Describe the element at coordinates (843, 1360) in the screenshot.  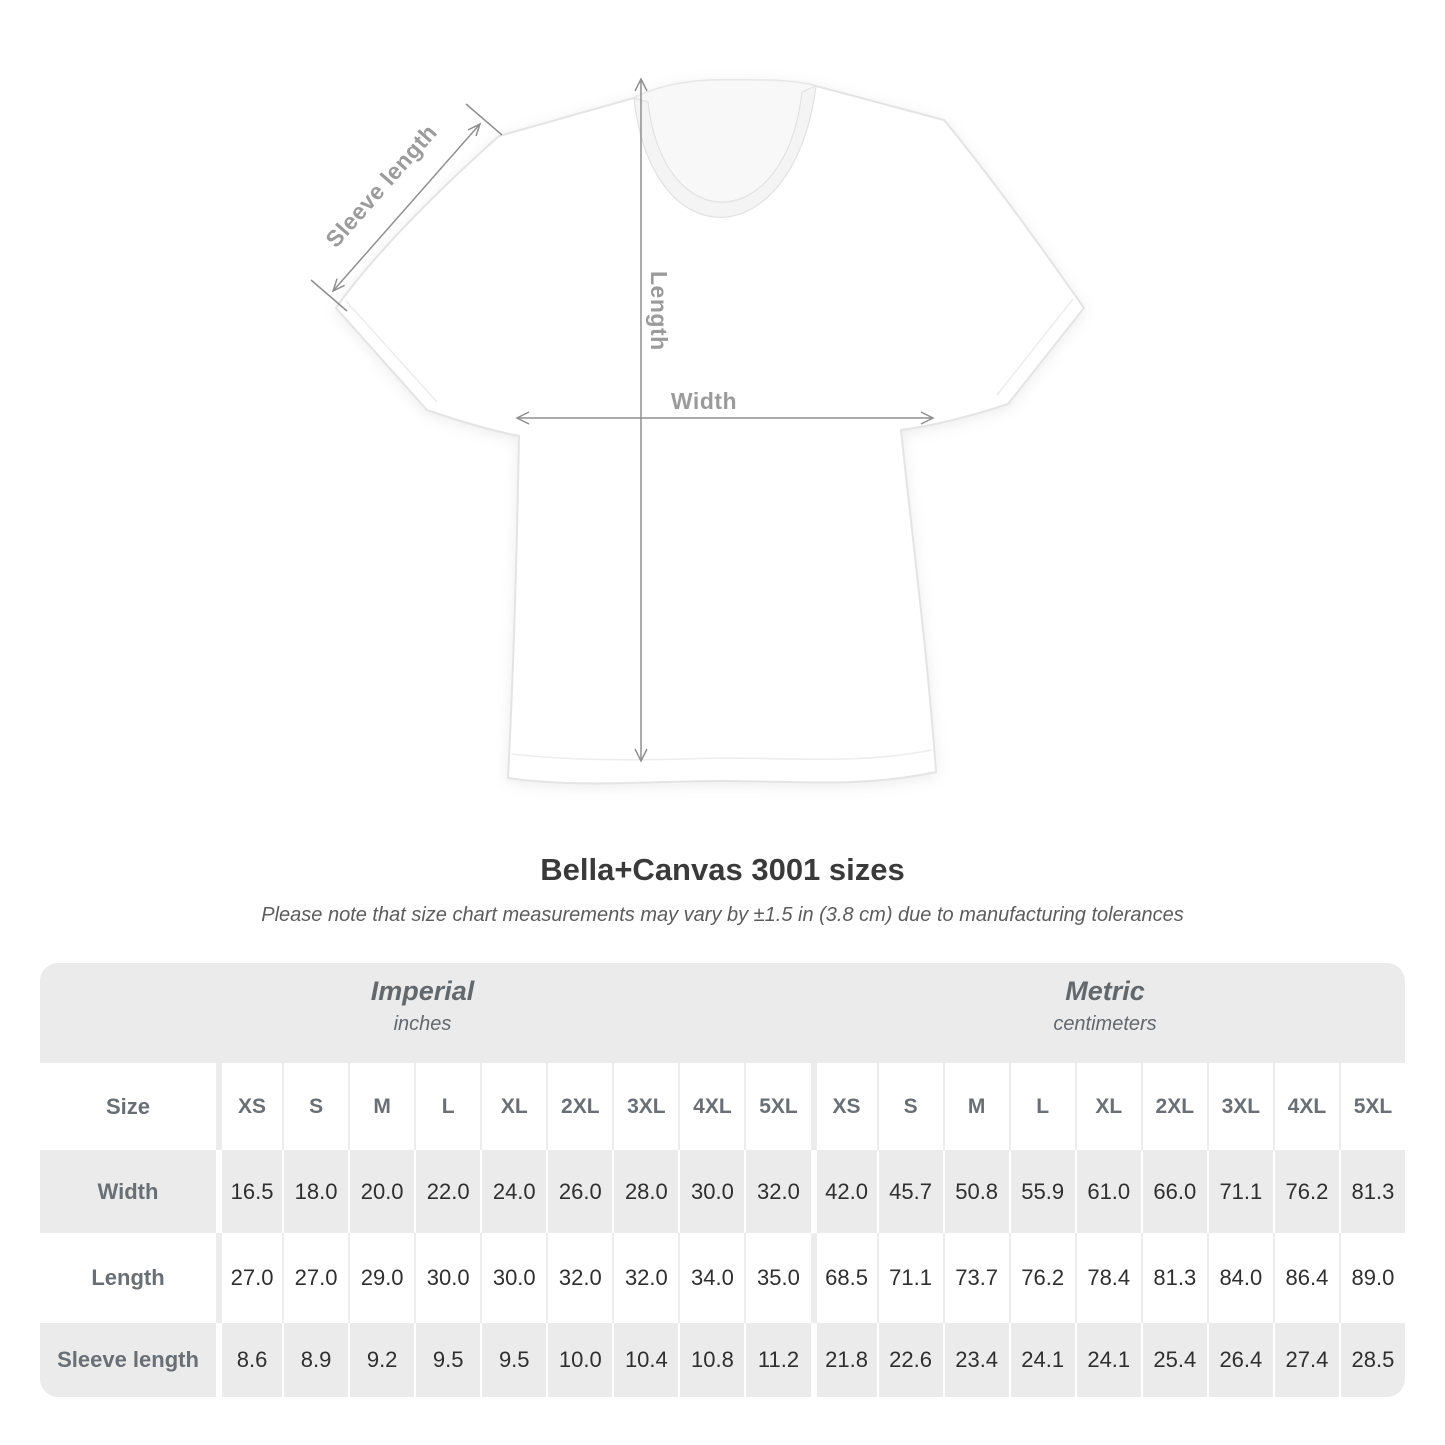
I see `value-cell: 21.8` at that location.